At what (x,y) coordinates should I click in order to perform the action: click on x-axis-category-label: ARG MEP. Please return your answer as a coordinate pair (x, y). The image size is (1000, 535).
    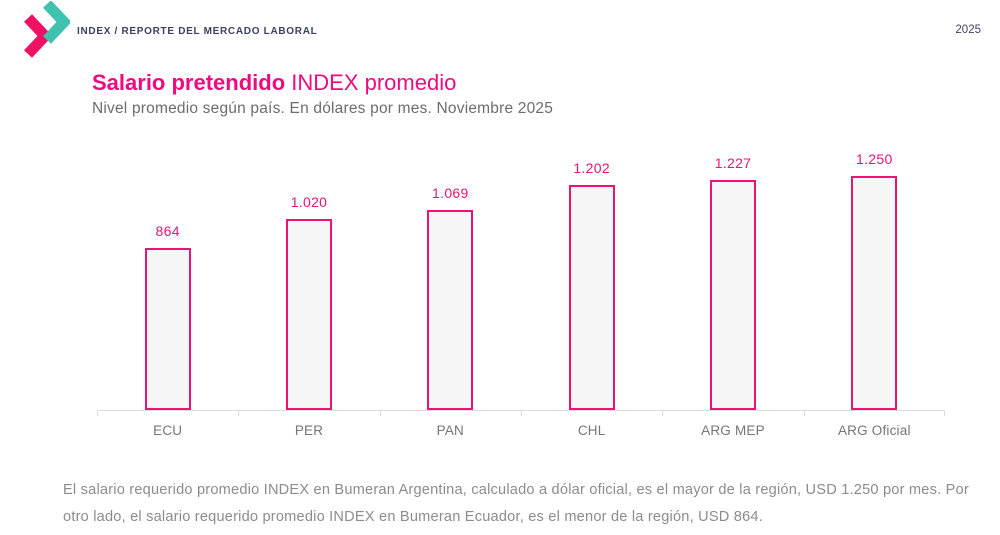
    Looking at the image, I should click on (733, 430).